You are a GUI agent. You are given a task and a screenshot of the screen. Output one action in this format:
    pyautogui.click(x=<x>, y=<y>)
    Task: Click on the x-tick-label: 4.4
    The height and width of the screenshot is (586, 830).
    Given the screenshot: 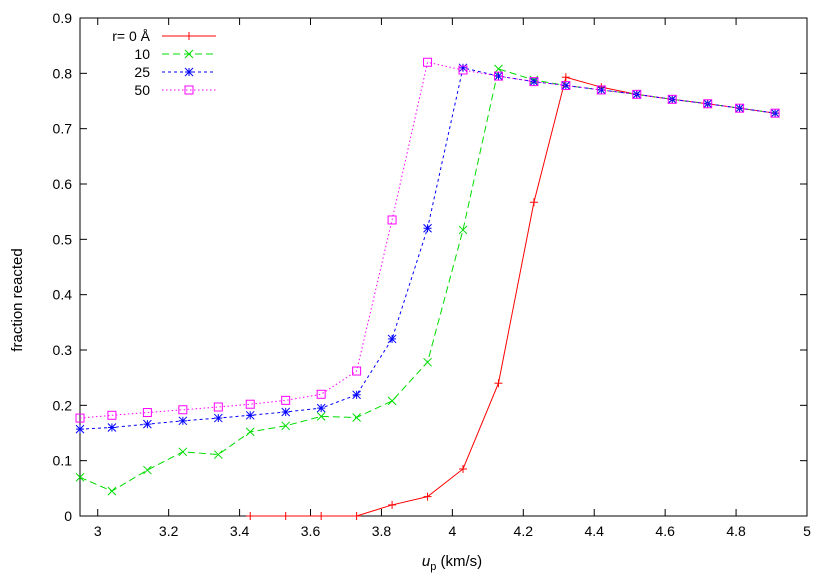 What is the action you would take?
    pyautogui.click(x=594, y=531)
    